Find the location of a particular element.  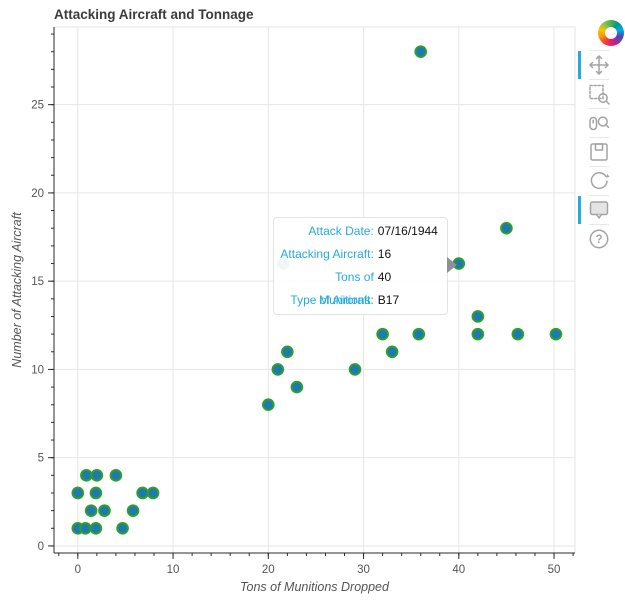

y-tick-label: 15 is located at coordinates (37, 282).